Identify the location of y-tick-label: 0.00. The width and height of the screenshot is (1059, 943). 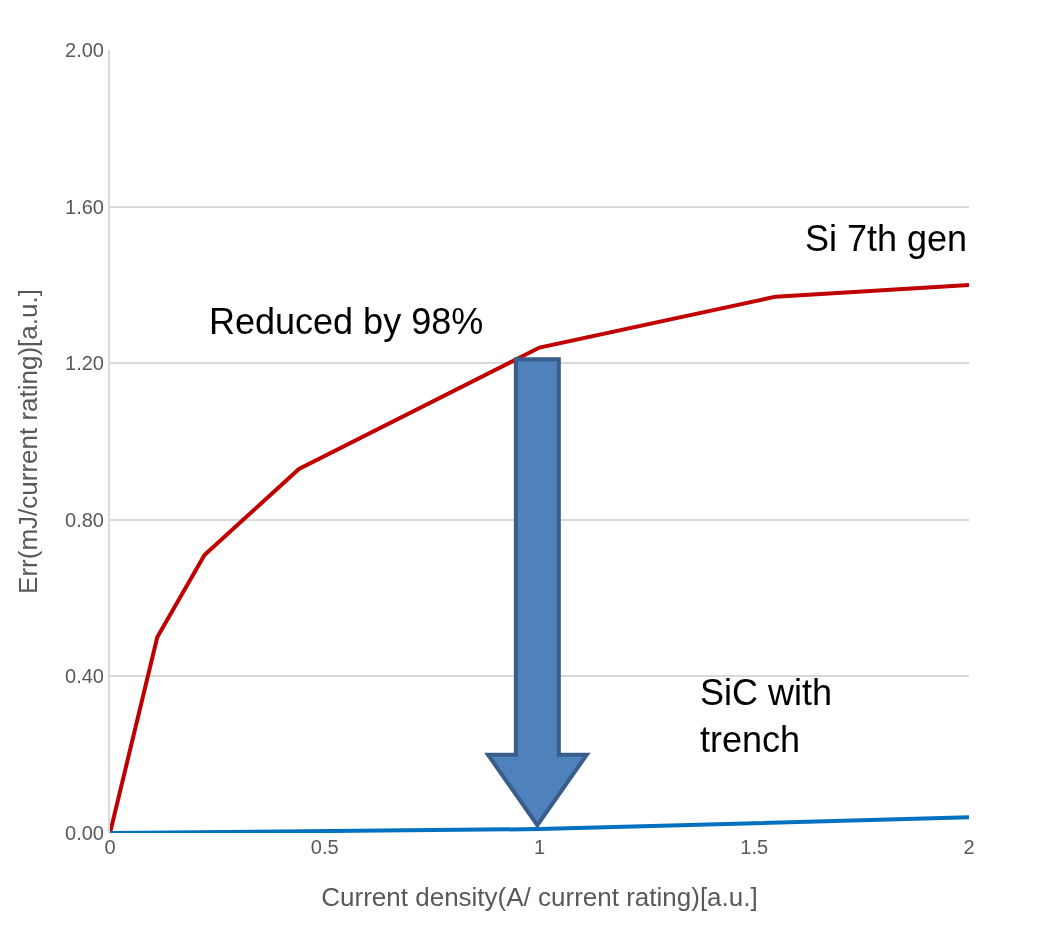
(84, 833).